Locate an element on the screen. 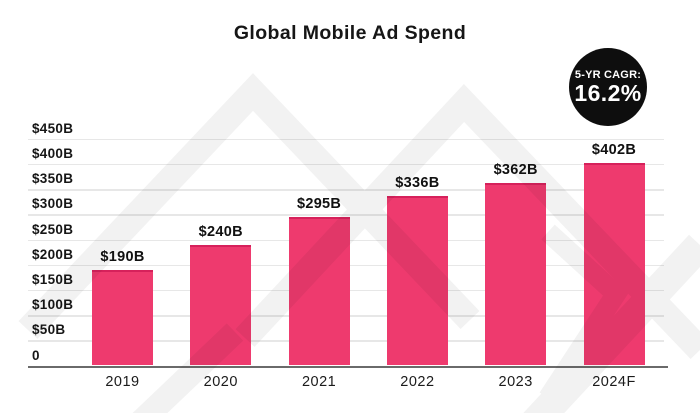 The image size is (700, 413). y-axis-tick-label: $200B is located at coordinates (53, 254).